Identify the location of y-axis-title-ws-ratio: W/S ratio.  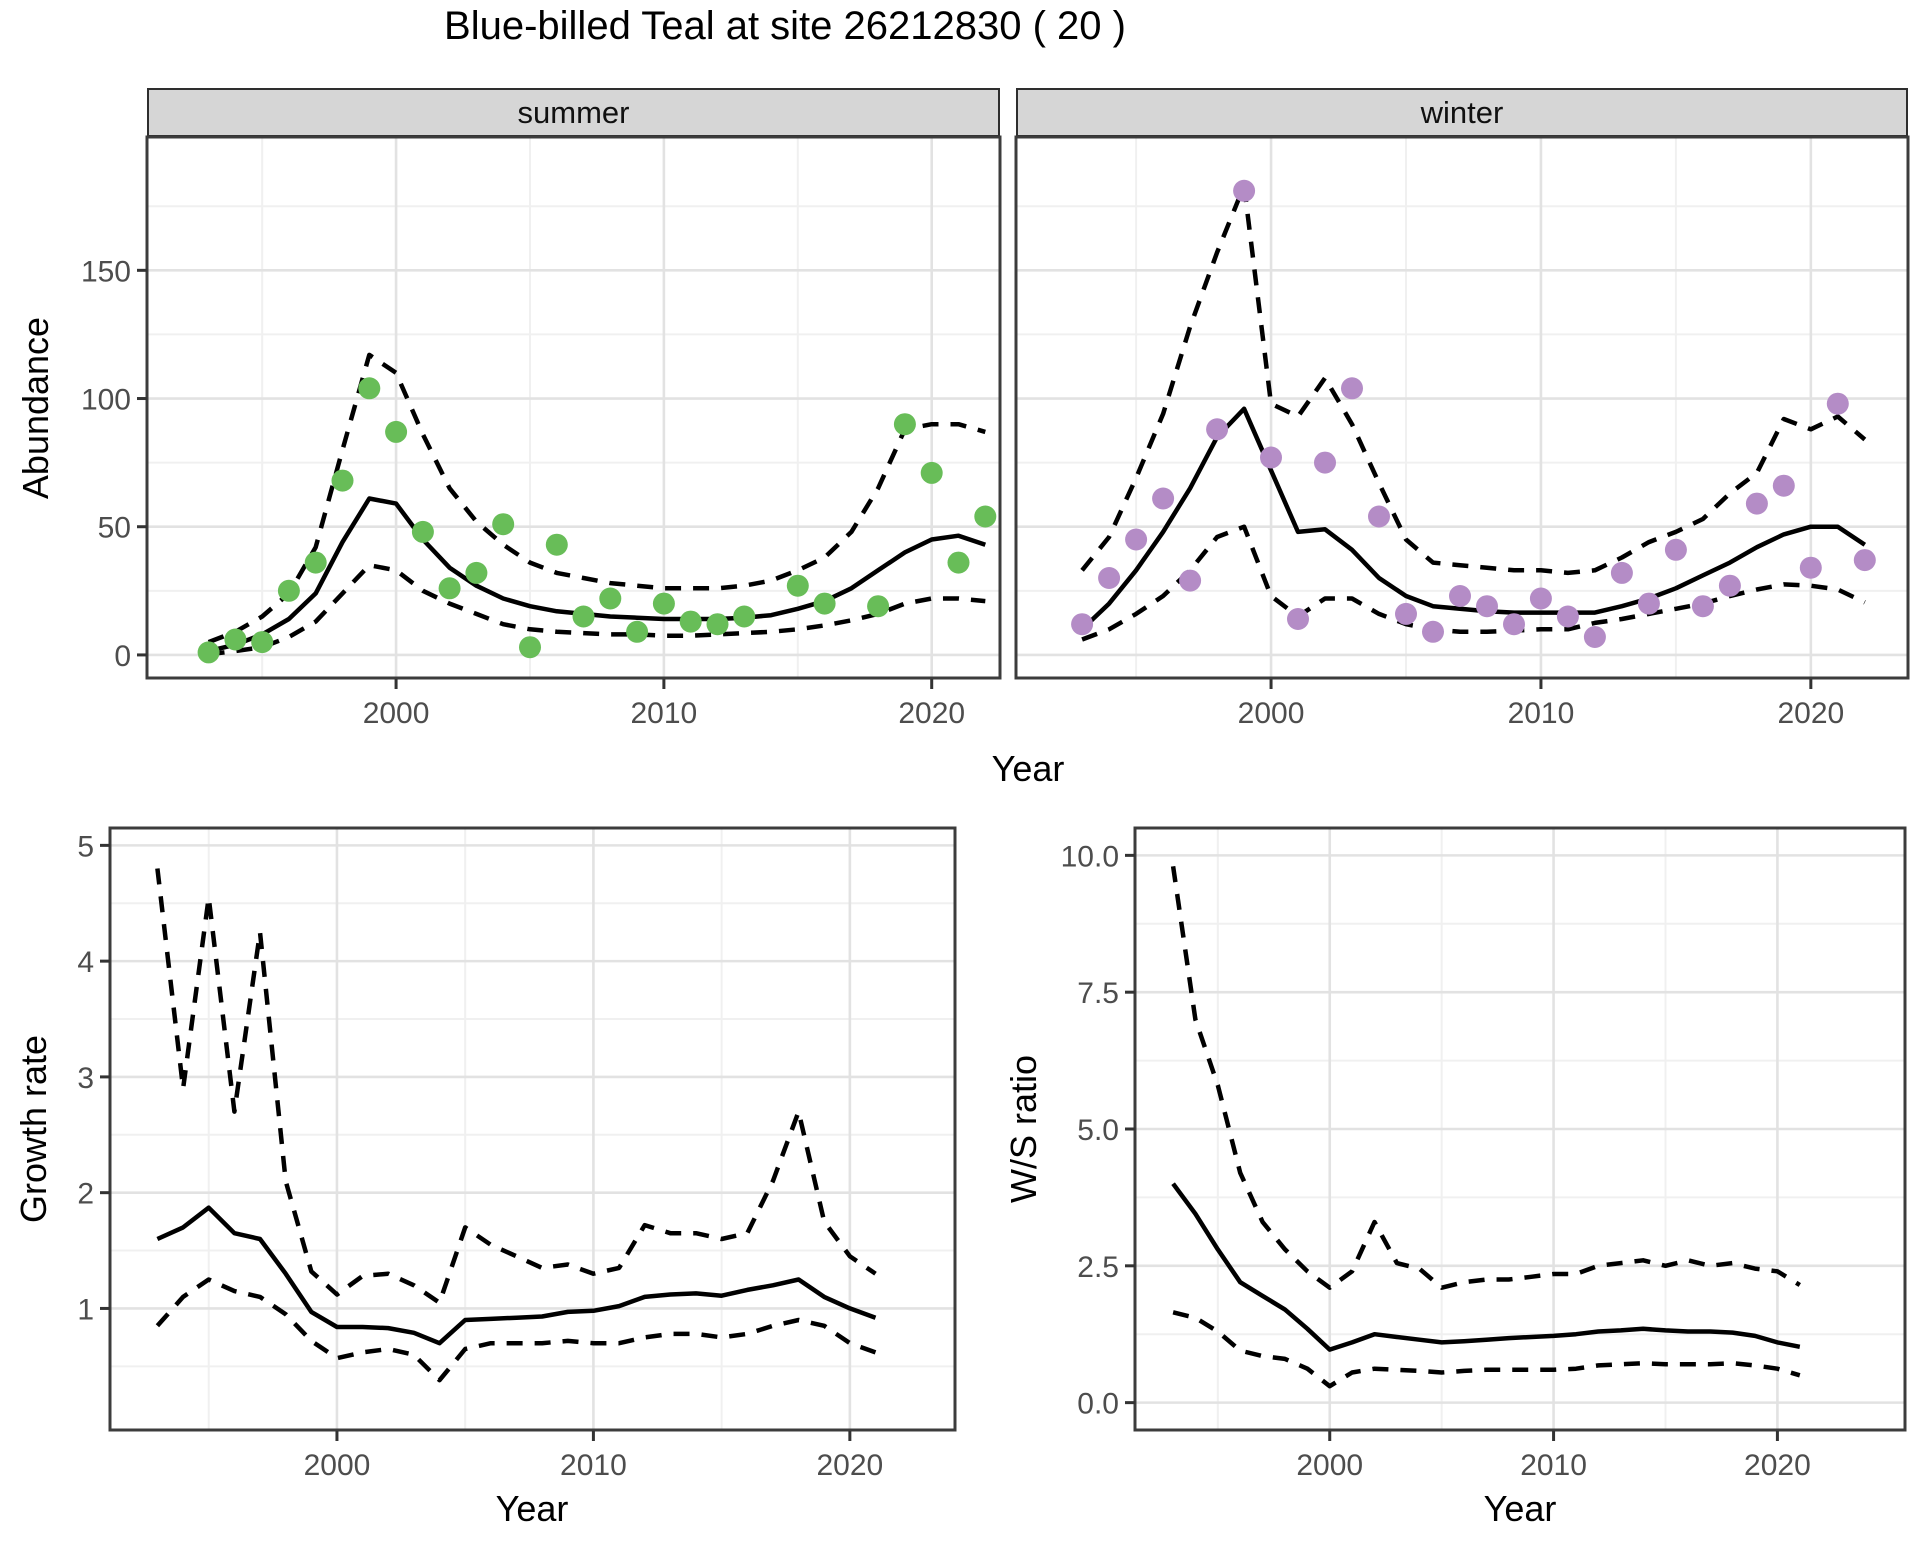
(1023, 1129).